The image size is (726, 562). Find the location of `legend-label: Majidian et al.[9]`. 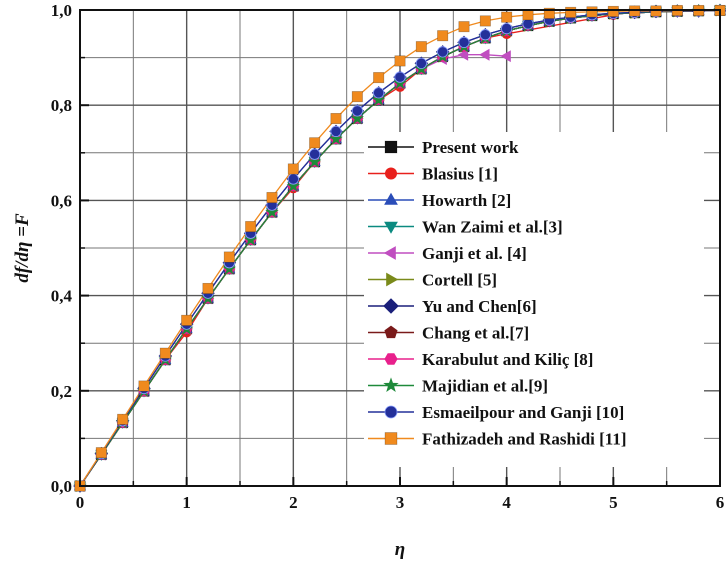

legend-label: Majidian et al.[9] is located at coordinates (485, 386).